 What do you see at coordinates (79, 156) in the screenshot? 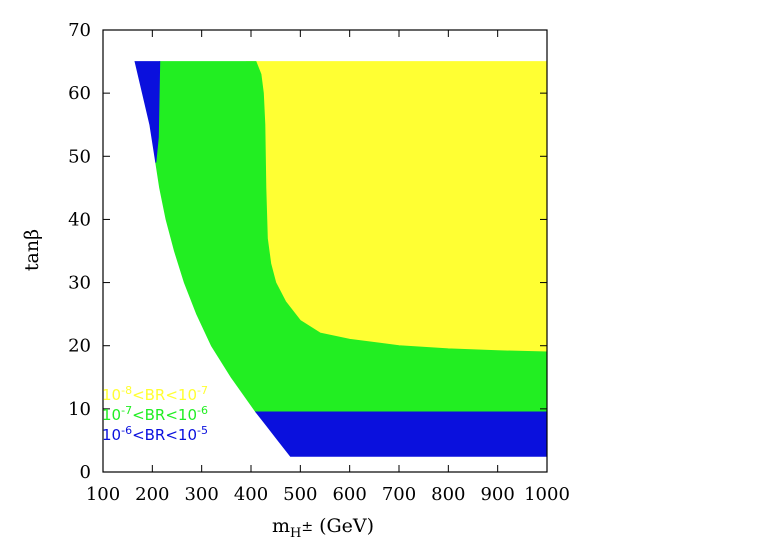
I see `y-tick-label: 50` at bounding box center [79, 156].